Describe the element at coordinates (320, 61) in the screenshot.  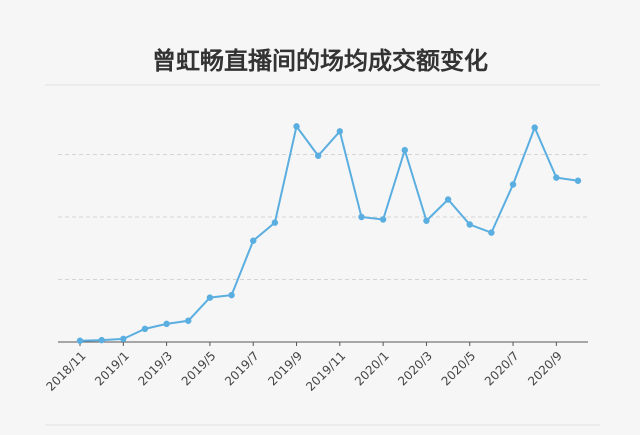
I see `chart-title: 曾虹畅直播间的场均成交额变化` at that location.